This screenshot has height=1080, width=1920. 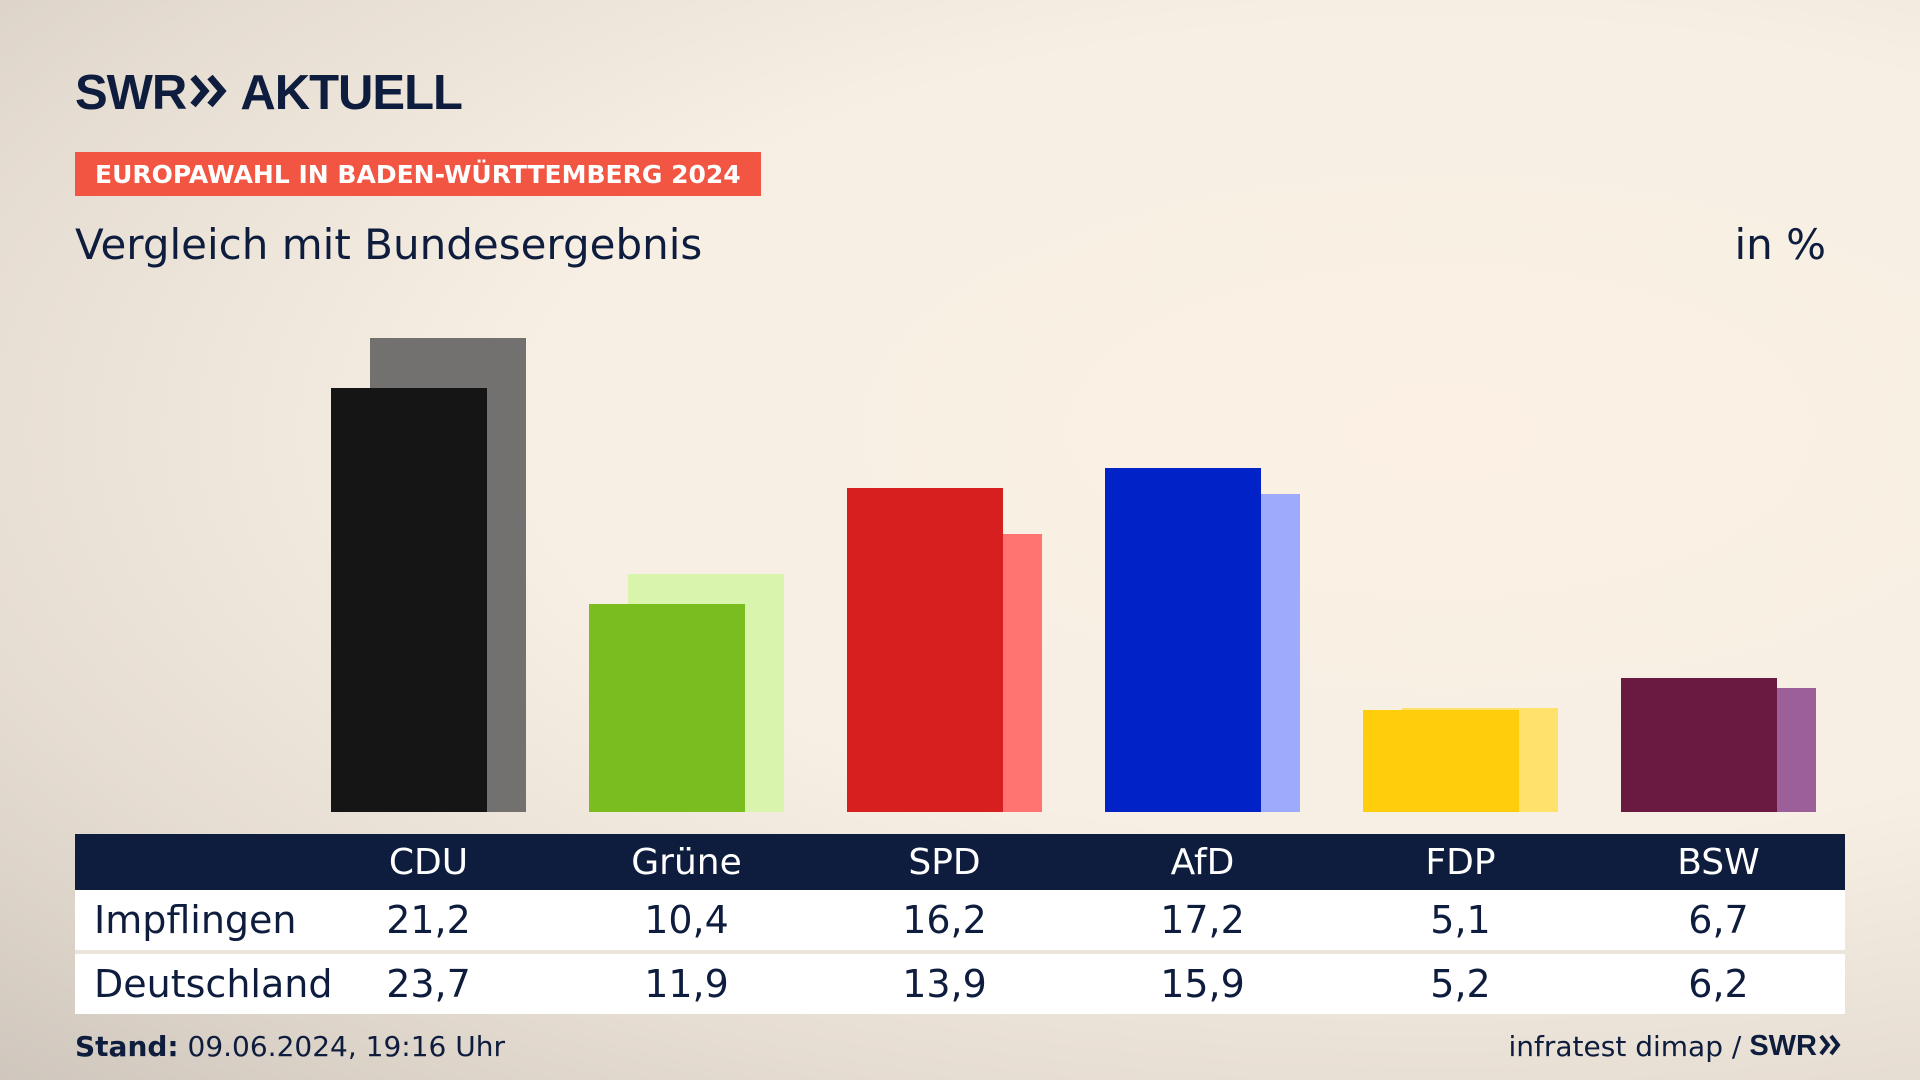 I want to click on column-header-bsw: BSW, so click(x=1718, y=862).